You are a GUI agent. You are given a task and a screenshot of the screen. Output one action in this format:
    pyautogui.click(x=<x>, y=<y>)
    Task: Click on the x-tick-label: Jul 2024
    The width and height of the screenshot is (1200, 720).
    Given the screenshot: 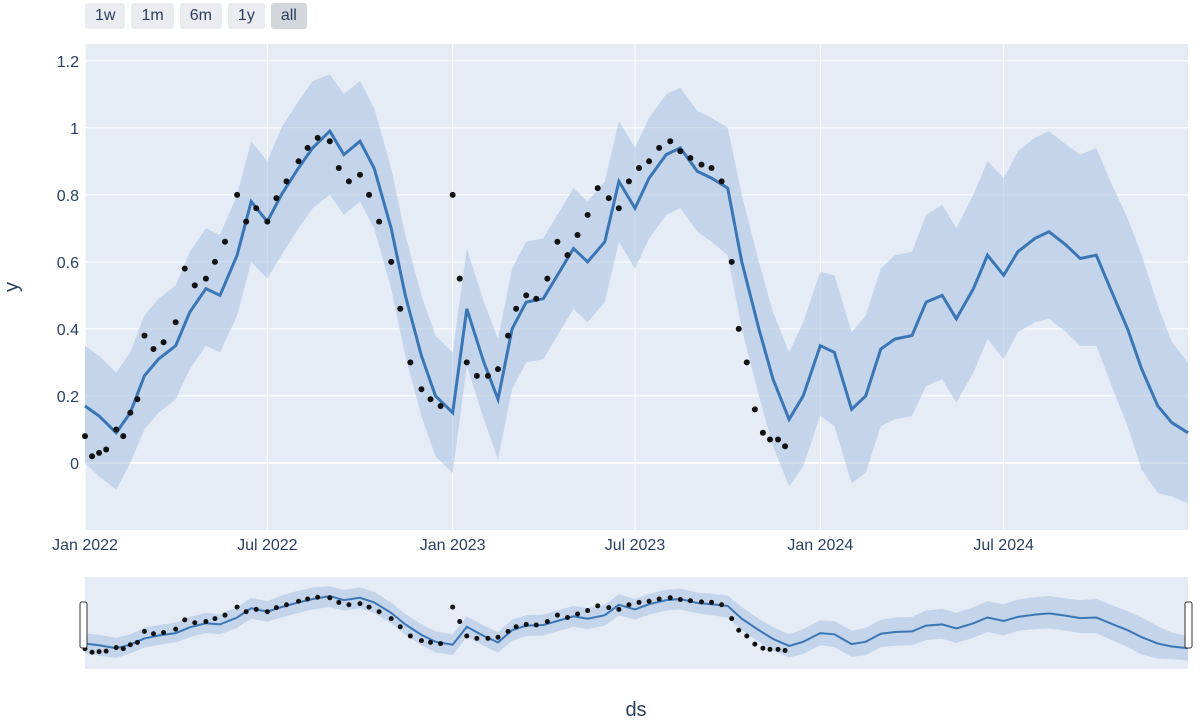 What is the action you would take?
    pyautogui.click(x=1003, y=545)
    